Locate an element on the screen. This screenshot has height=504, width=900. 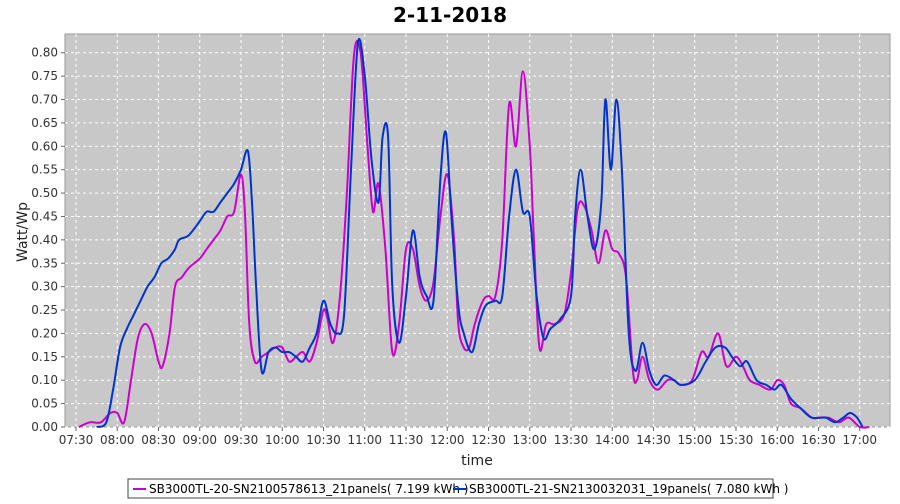
x-tick-label: 08:00 is located at coordinates (117, 440).